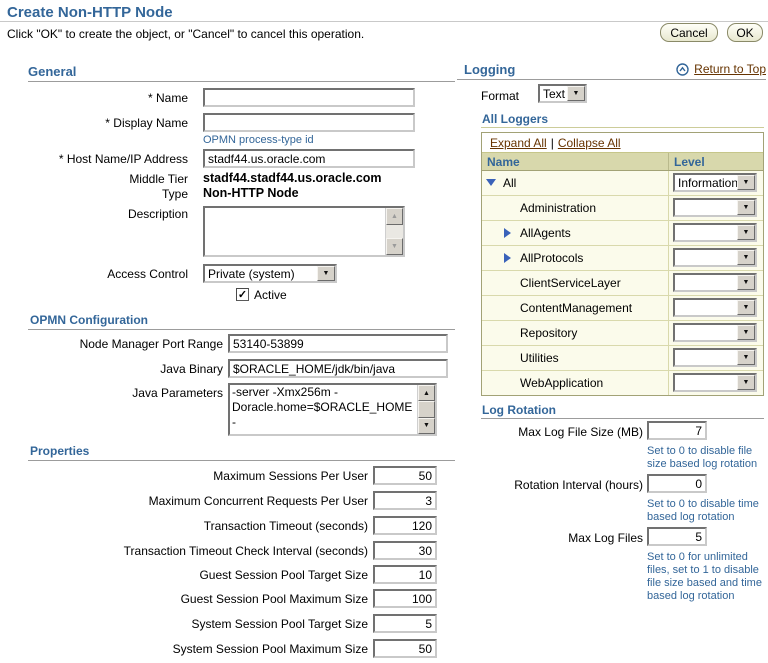 The height and width of the screenshot is (663, 768). Describe the element at coordinates (405, 574) in the screenshot. I see `guest-pool-target-input` at that location.